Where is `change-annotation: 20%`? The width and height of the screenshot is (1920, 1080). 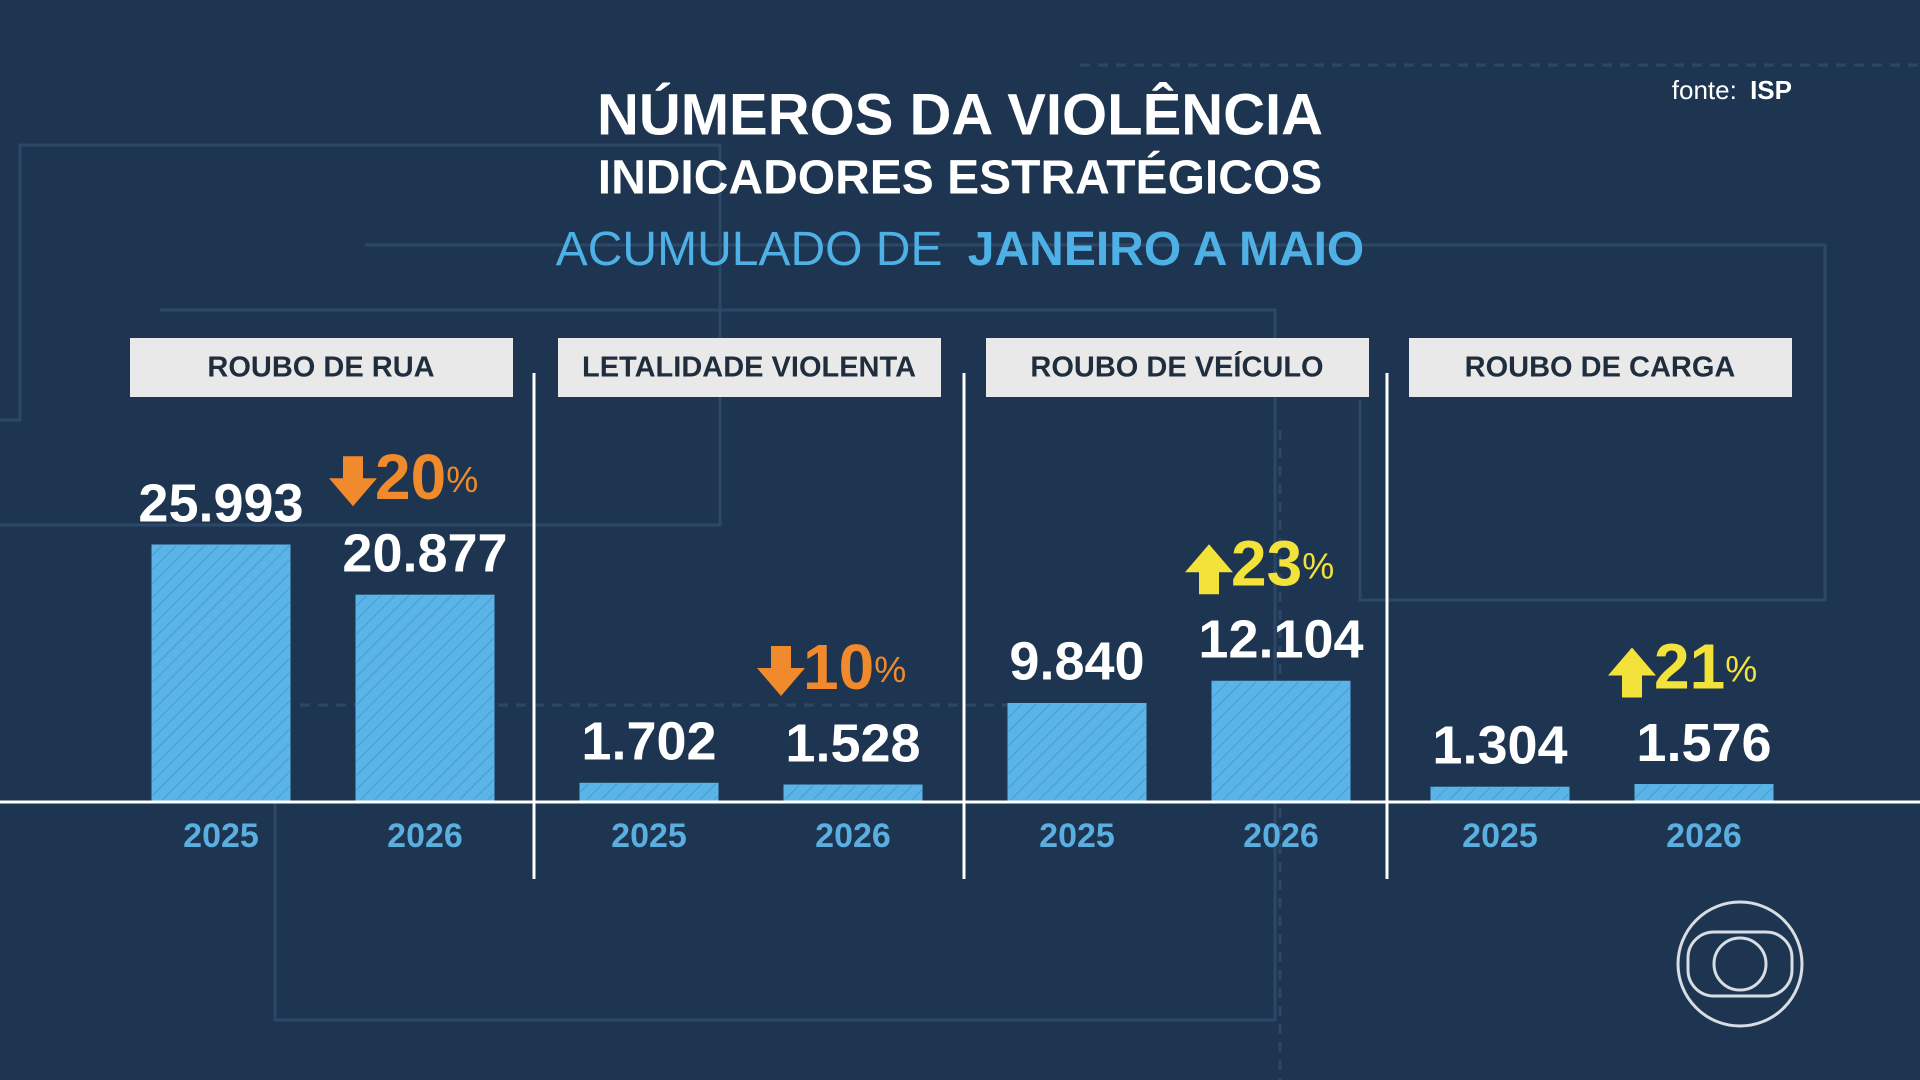 change-annotation: 20% is located at coordinates (403, 477).